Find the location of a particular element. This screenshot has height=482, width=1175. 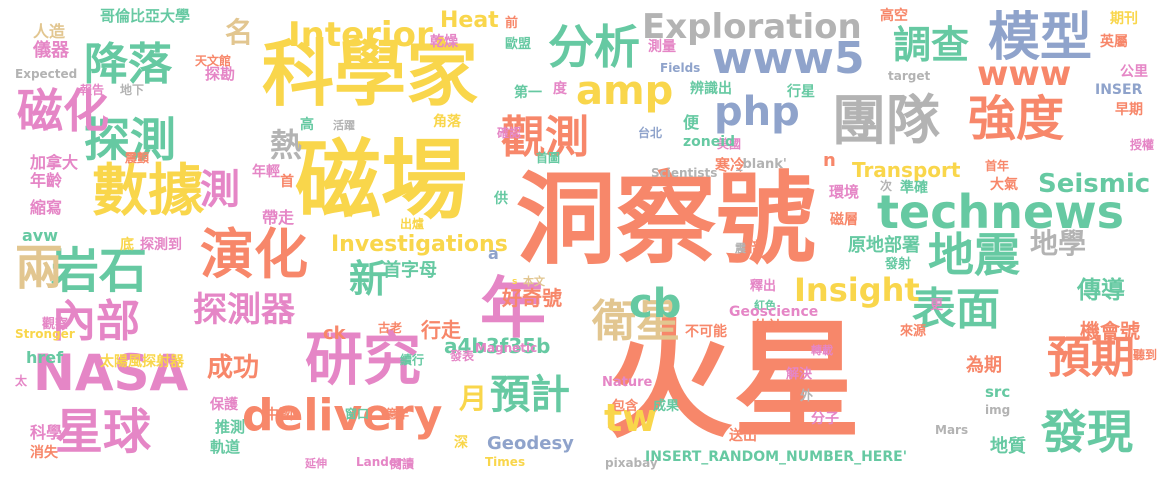

cloud-word: Exploration is located at coordinates (752, 27).